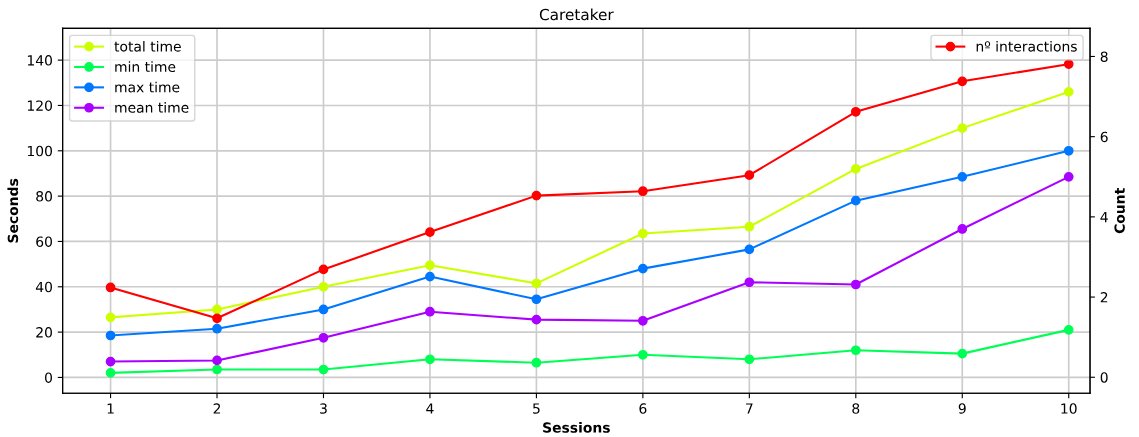 This screenshot has width=1139, height=437. What do you see at coordinates (152, 107) in the screenshot?
I see `legend-label: mean time` at bounding box center [152, 107].